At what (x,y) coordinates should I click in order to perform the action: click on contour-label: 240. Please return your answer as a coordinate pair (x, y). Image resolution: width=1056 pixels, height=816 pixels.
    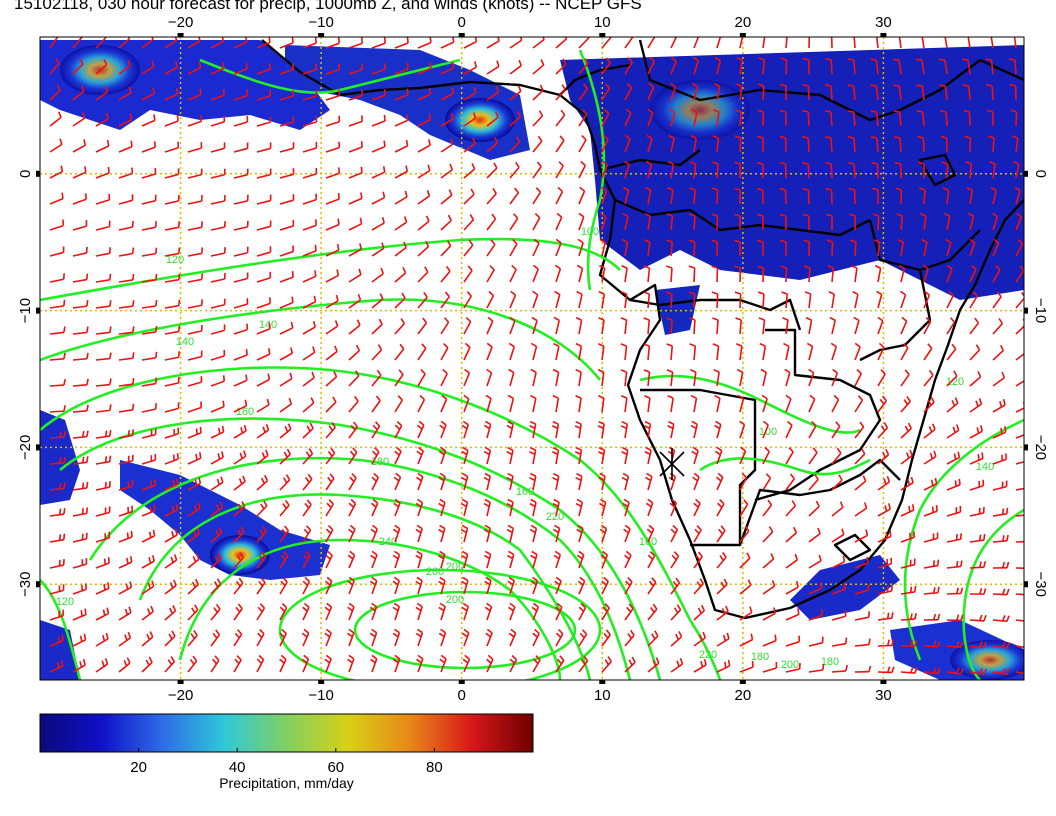
    Looking at the image, I should click on (388, 542).